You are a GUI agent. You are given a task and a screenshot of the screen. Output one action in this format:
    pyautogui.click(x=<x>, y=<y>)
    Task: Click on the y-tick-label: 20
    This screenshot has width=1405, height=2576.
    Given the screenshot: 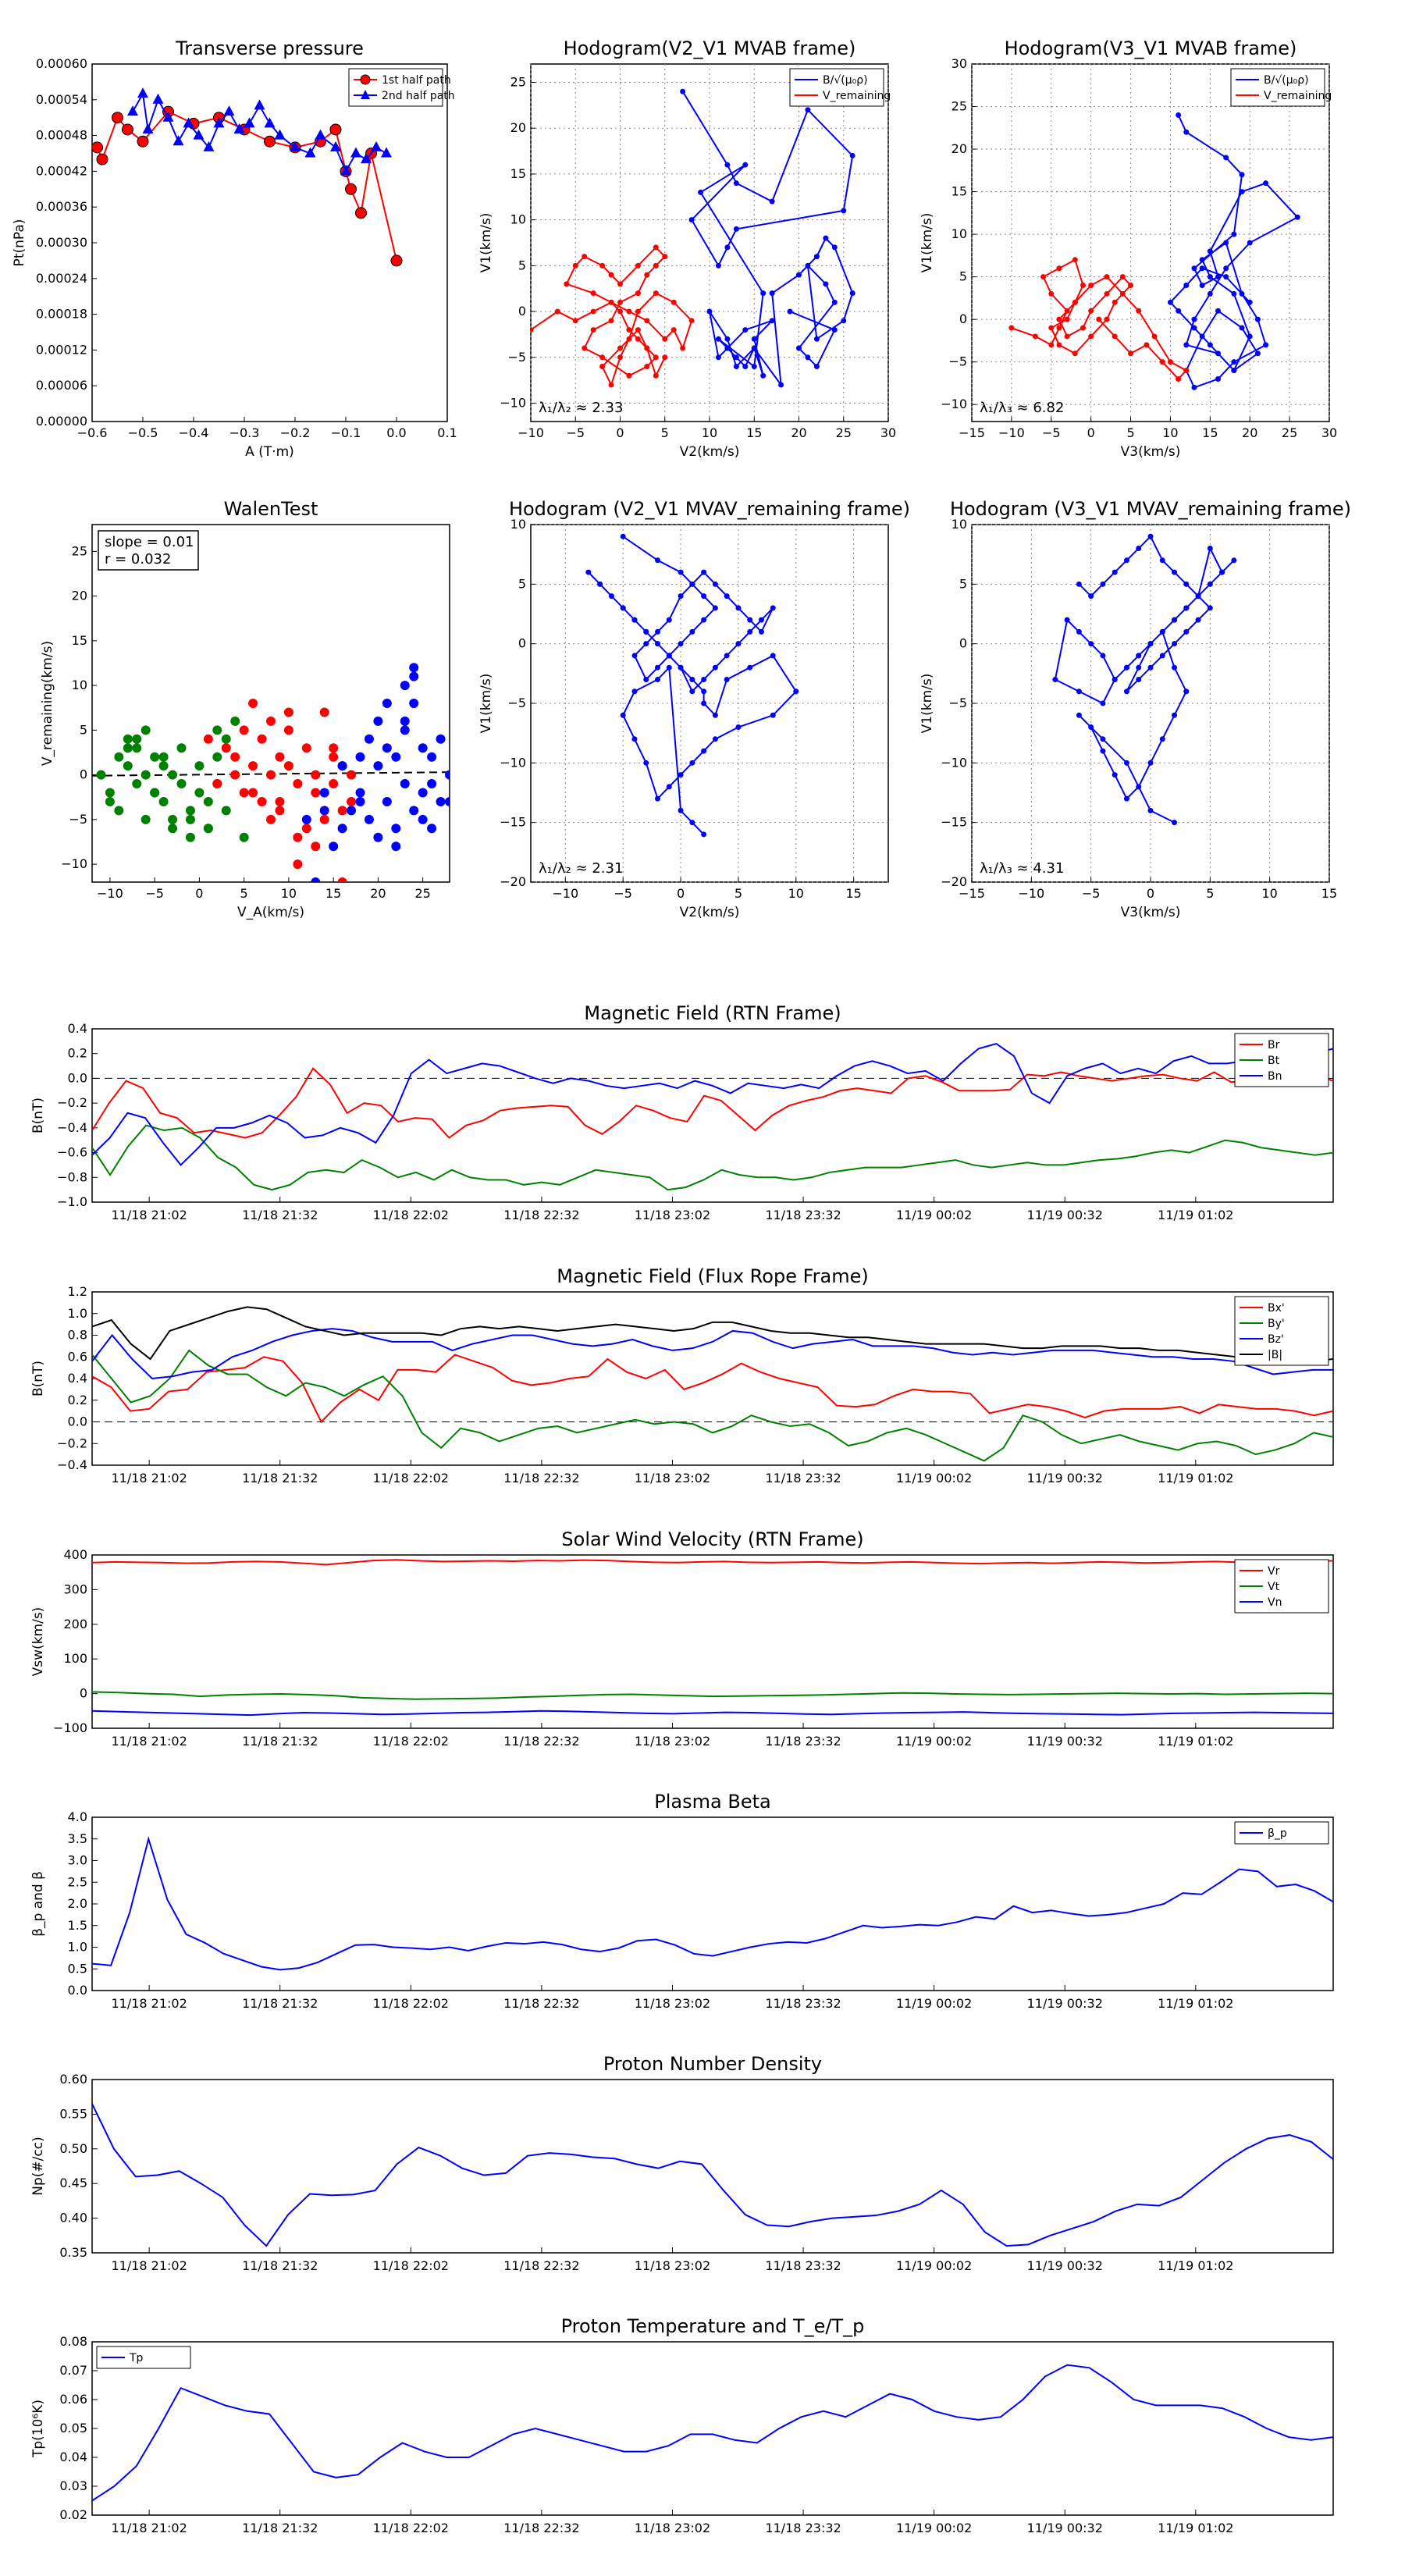 What is the action you would take?
    pyautogui.click(x=518, y=127)
    